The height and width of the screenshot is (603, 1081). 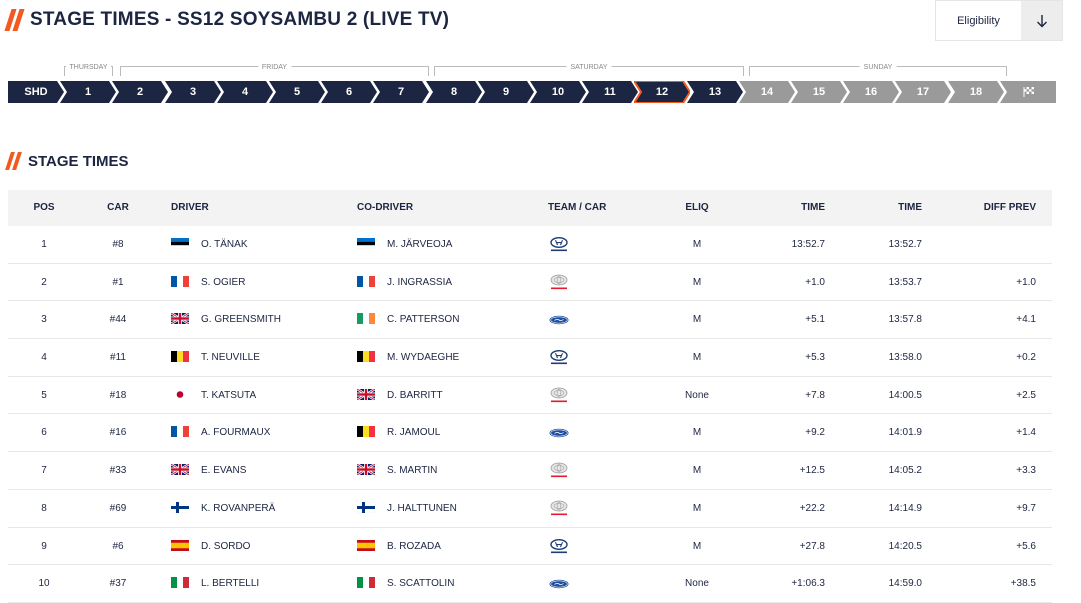 What do you see at coordinates (215, 357) in the screenshot?
I see `driver-cell: T. NEUVILLE` at bounding box center [215, 357].